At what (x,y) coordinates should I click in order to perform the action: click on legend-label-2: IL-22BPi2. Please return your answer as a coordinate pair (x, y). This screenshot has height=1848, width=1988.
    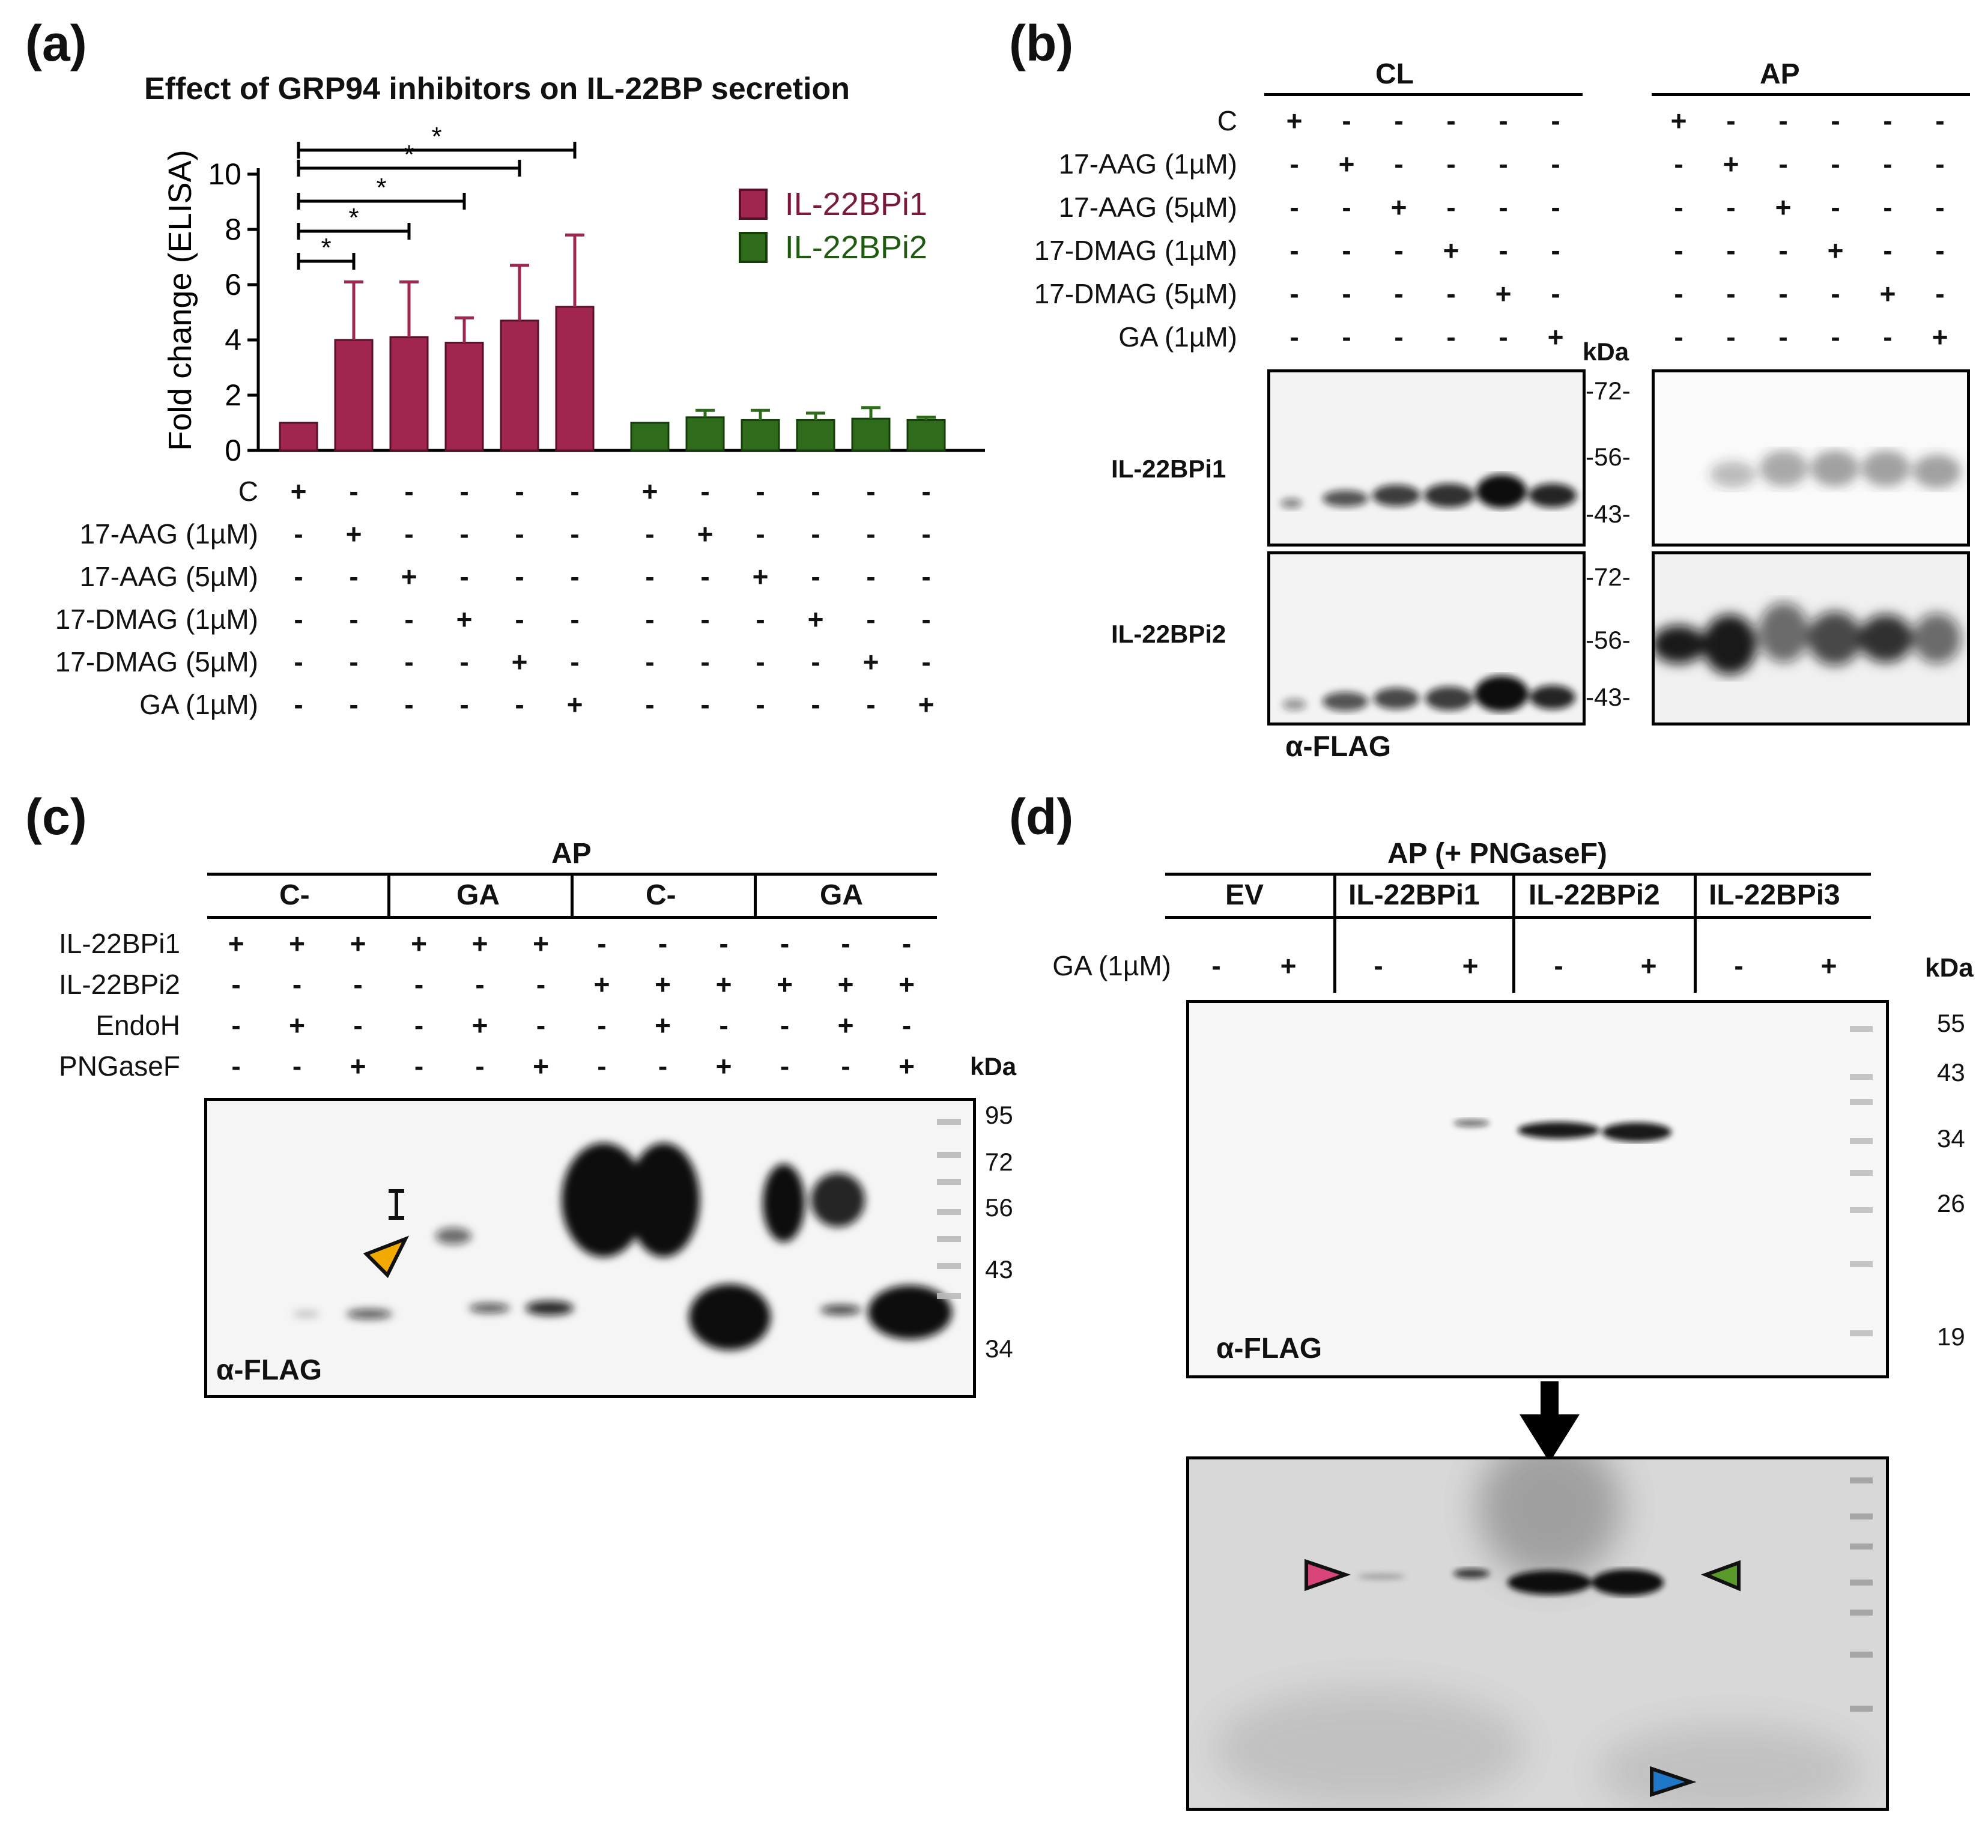
    Looking at the image, I should click on (855, 247).